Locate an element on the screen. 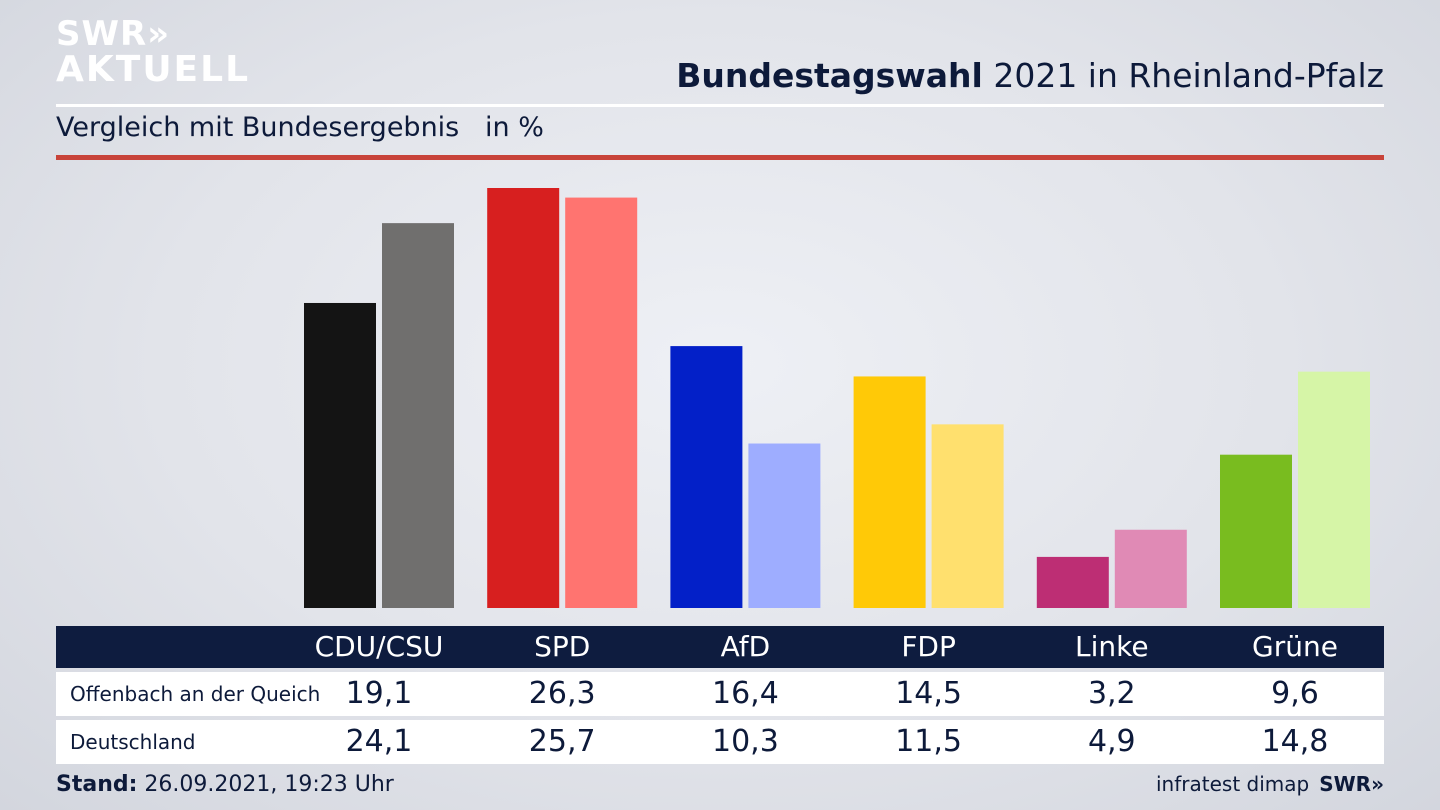  value-label-linke-offenbach: 3,2 is located at coordinates (1111, 693).